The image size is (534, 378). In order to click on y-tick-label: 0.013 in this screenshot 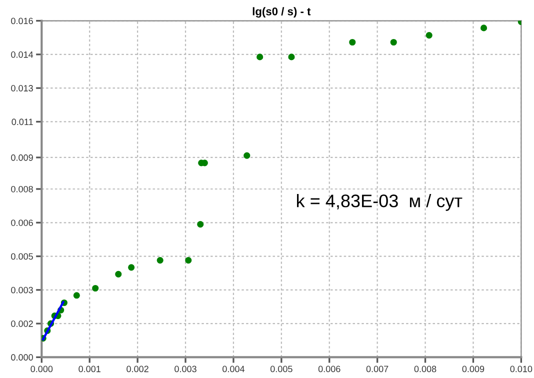, I will do `click(22, 88)`.